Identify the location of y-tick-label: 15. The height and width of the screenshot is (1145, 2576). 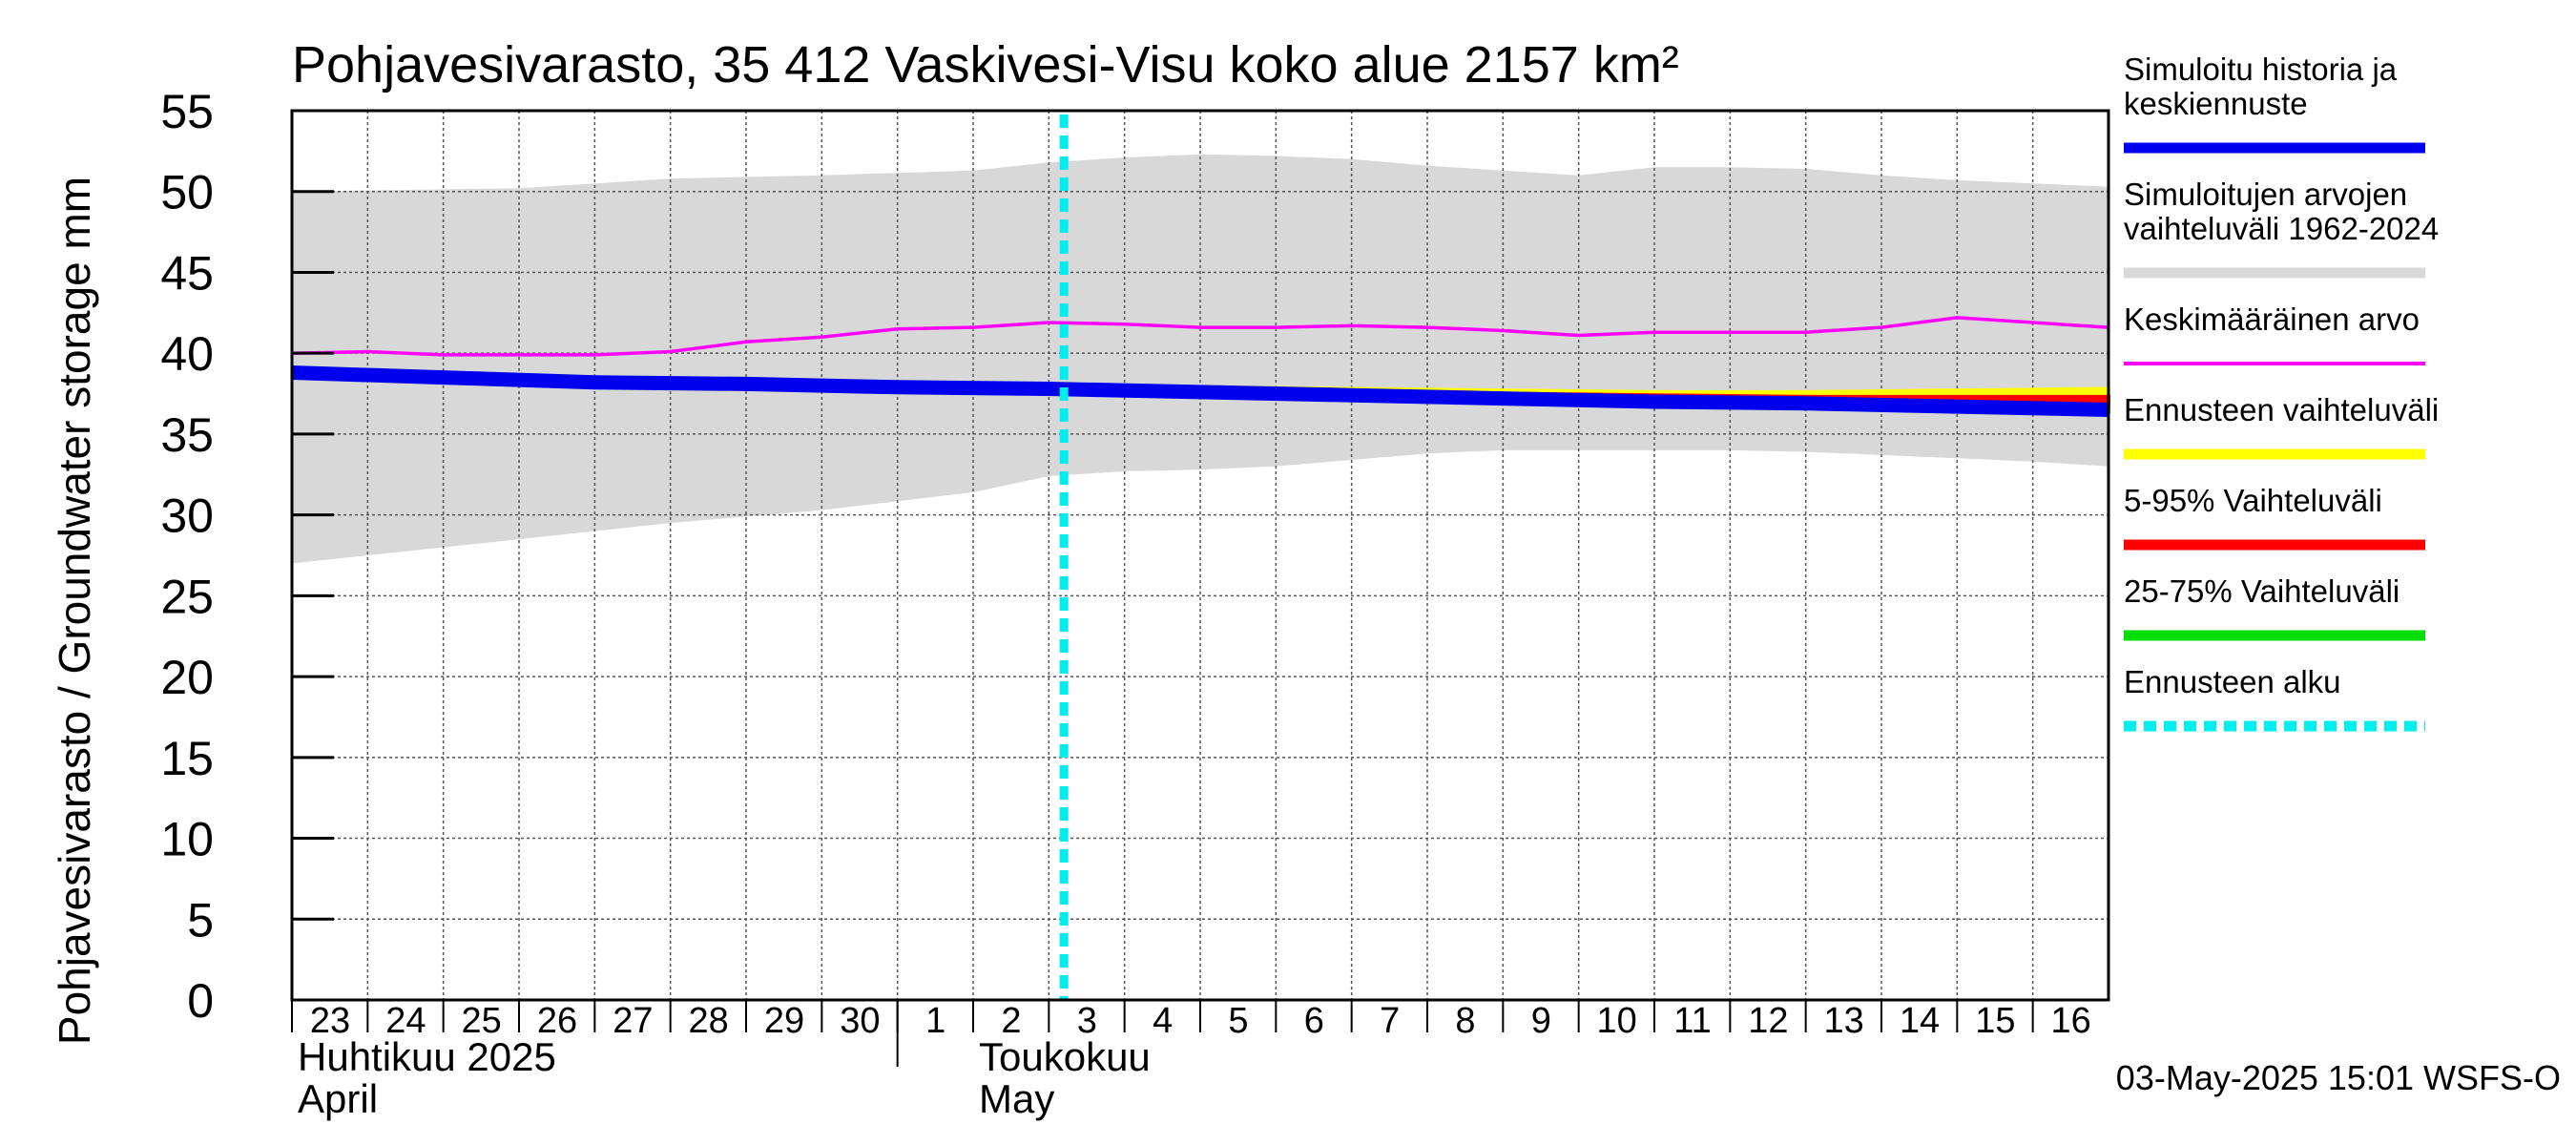
(187, 758).